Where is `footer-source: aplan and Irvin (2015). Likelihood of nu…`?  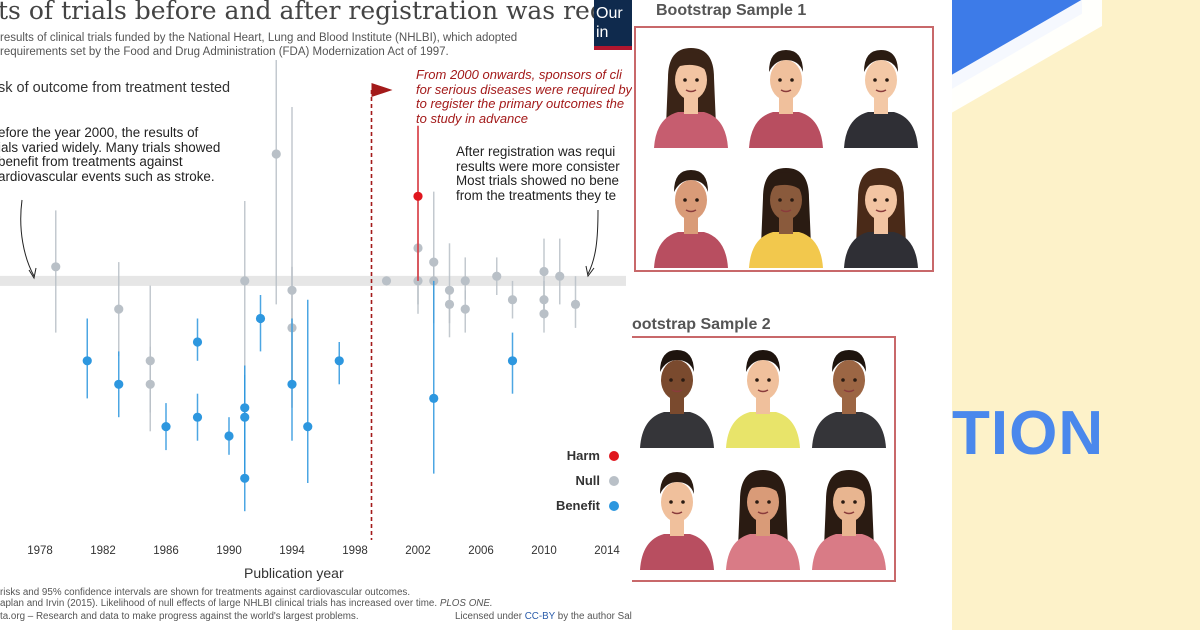
footer-source: aplan and Irvin (2015). Likelihood of nu… is located at coordinates (246, 603).